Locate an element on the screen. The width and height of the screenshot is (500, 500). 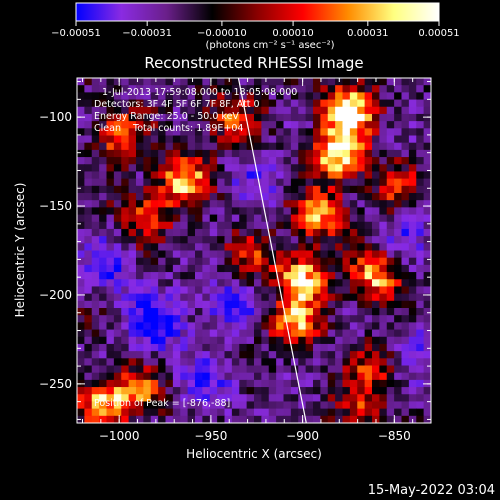
y-tick-label: −100 is located at coordinates (55, 117).